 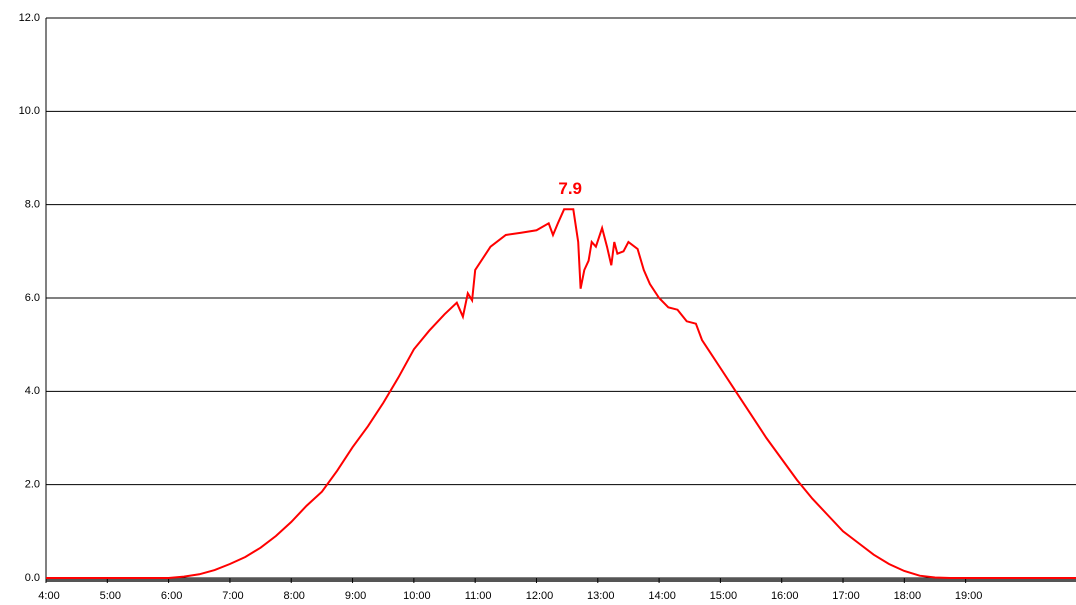 I want to click on x-tick-label: 17:00, so click(x=846, y=596).